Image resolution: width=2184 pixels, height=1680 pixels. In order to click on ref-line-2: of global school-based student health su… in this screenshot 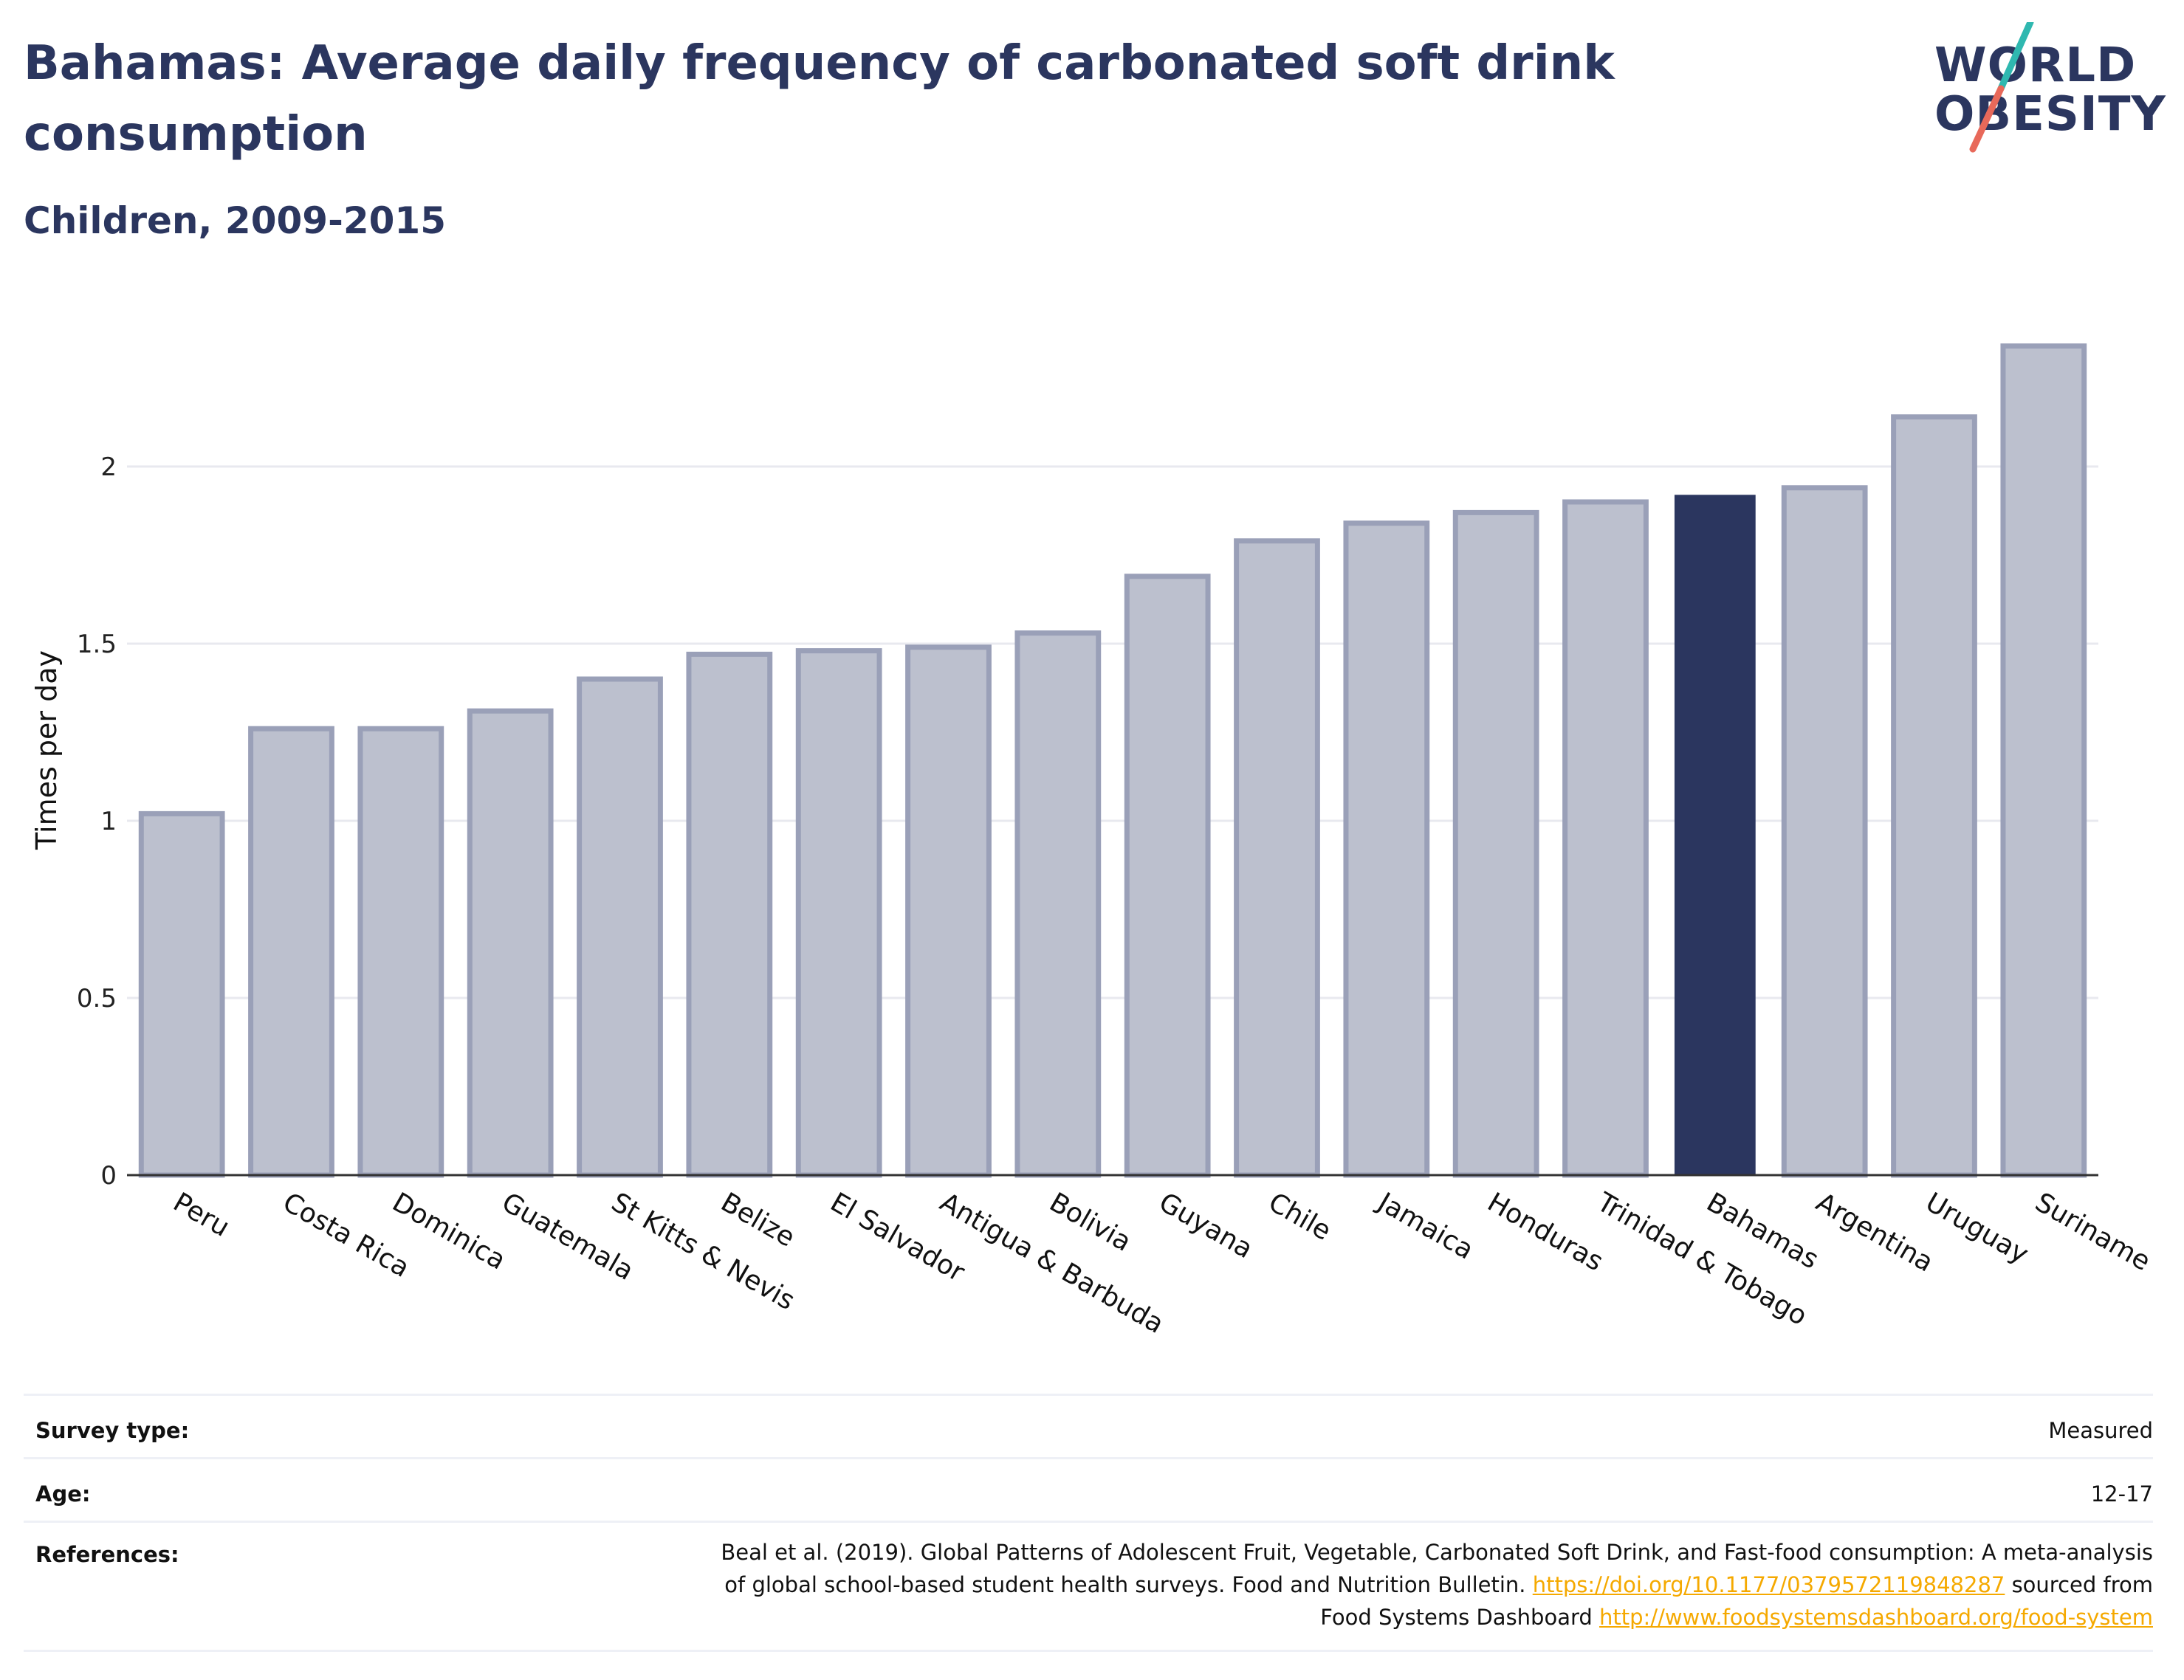, I will do `click(1360, 1585)`.